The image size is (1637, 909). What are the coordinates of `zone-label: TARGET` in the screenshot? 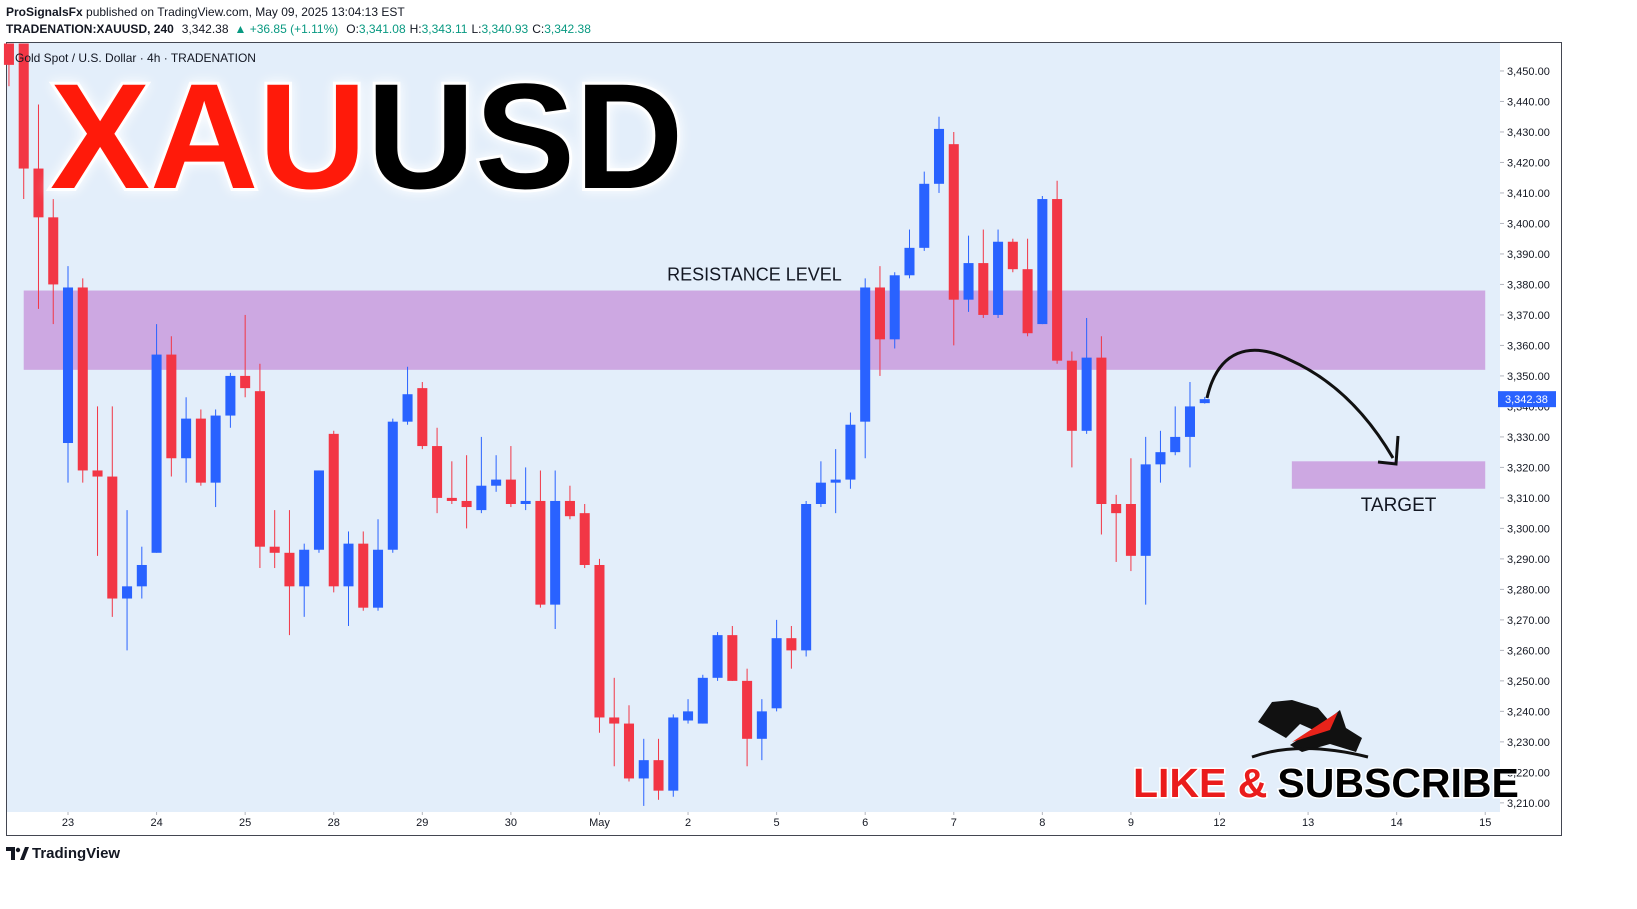 It's located at (1399, 505).